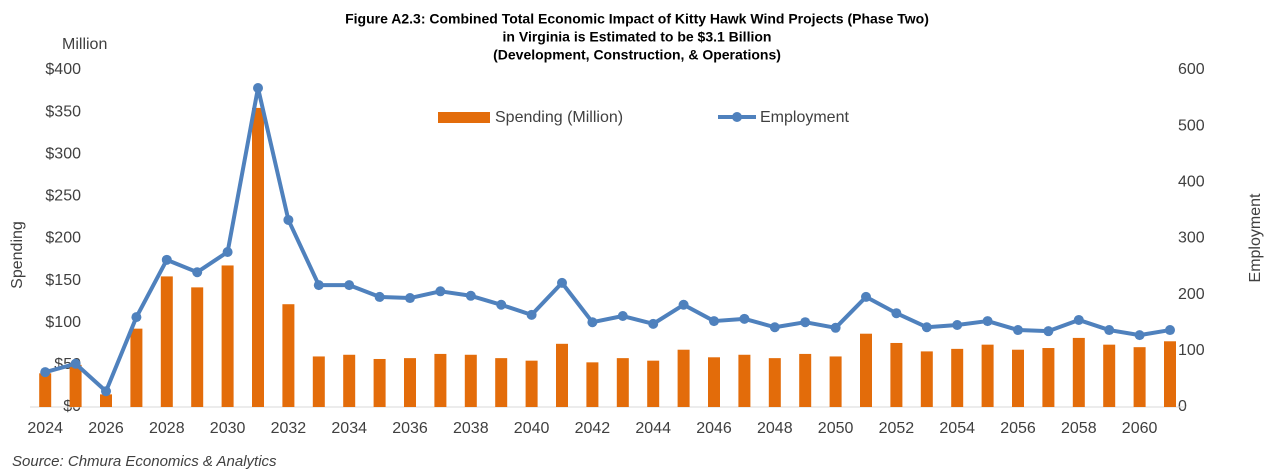 The image size is (1271, 474). I want to click on x-tick-label: 2032, so click(289, 428).